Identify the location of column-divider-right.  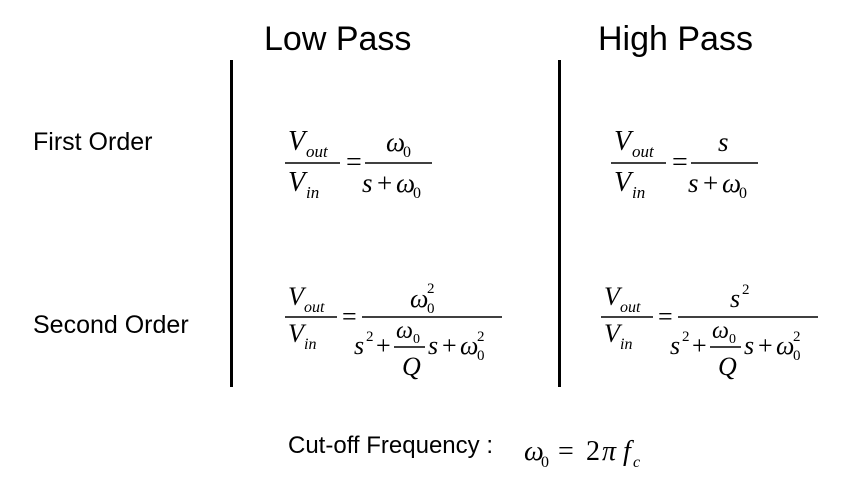
(559, 223).